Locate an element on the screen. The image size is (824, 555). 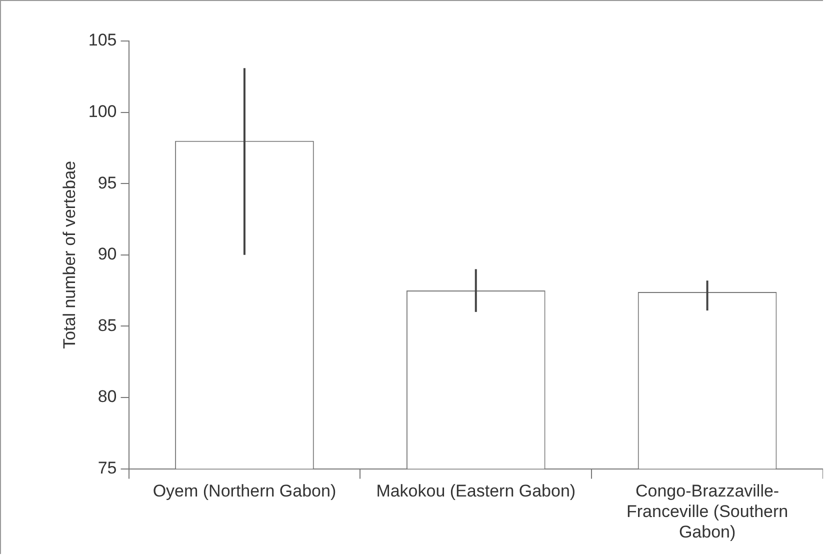
x-tick-label: Oyem (Northern Gabon) is located at coordinates (244, 491).